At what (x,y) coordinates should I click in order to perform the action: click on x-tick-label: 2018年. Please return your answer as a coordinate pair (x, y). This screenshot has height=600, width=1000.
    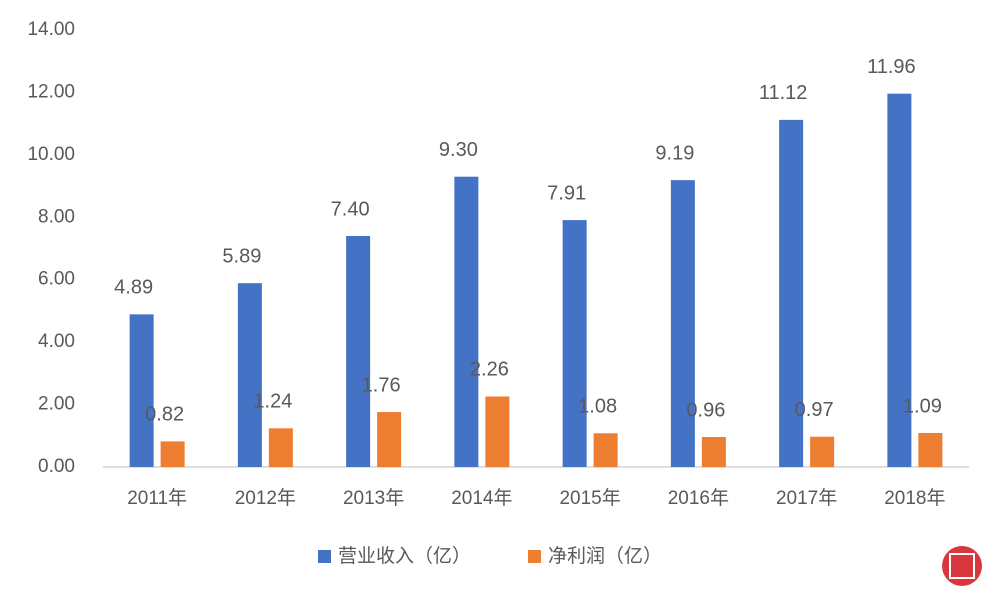
    Looking at the image, I should click on (914, 498).